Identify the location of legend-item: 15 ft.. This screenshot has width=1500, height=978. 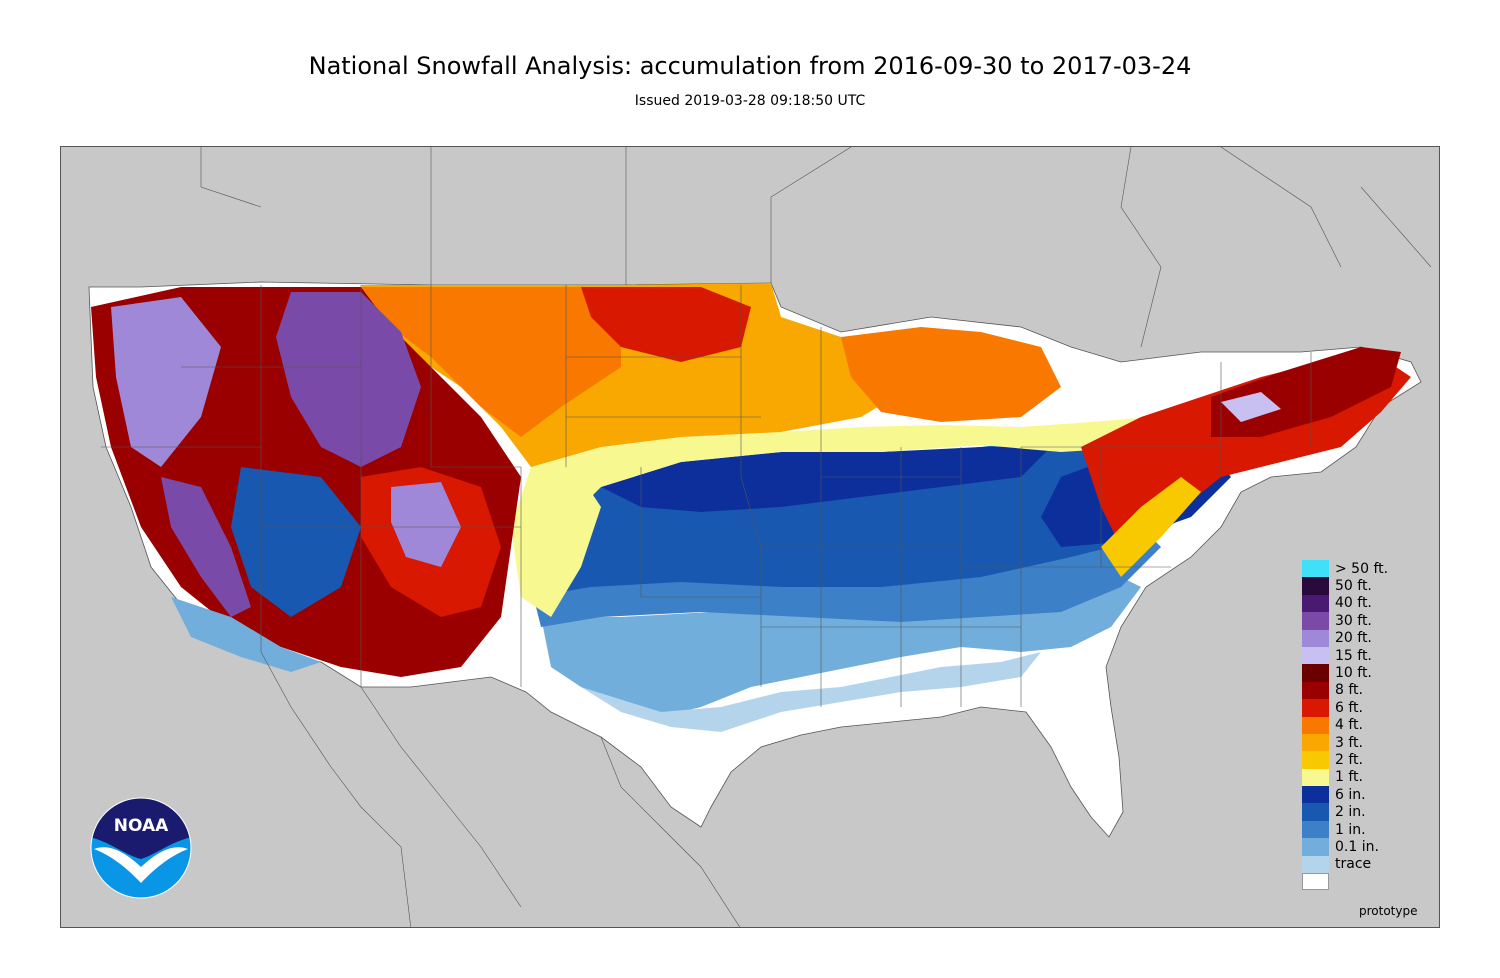
(1345, 655).